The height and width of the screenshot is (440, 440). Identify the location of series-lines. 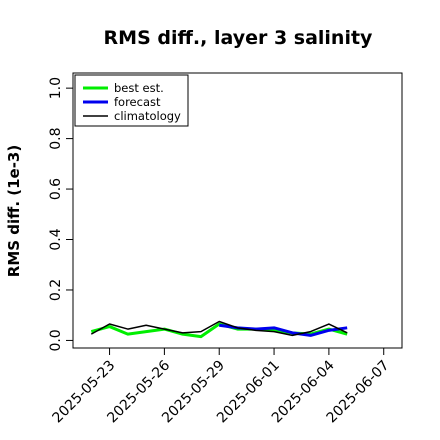
(219, 329).